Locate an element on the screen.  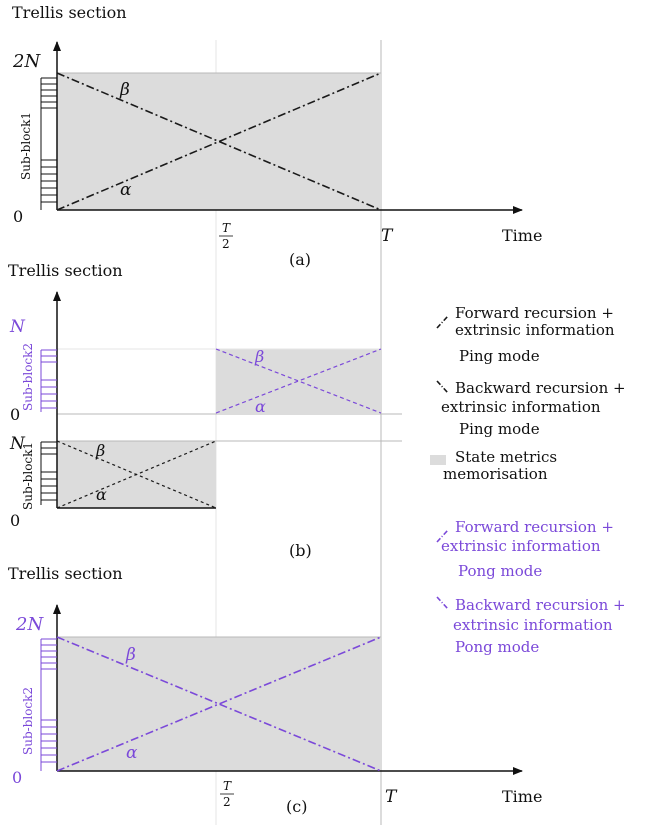
panel-b-subblock1-label: Sub-block1 is located at coordinates (28, 476).